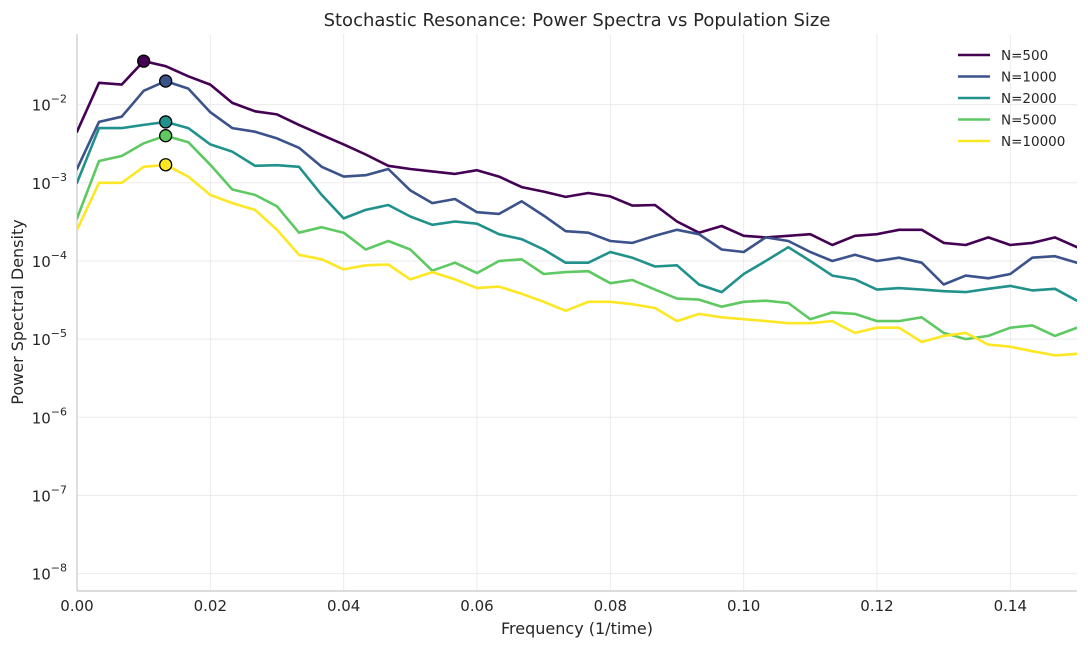 This screenshot has height=649, width=1088. I want to click on x-axis-label: Frequency (1/time), so click(577, 628).